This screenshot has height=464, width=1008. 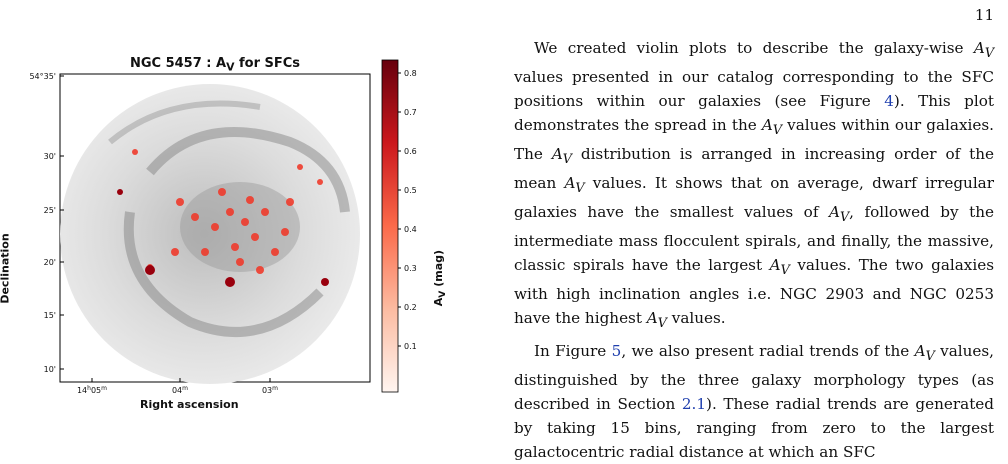 What do you see at coordinates (984, 15) in the screenshot?
I see `page-number: 11` at bounding box center [984, 15].